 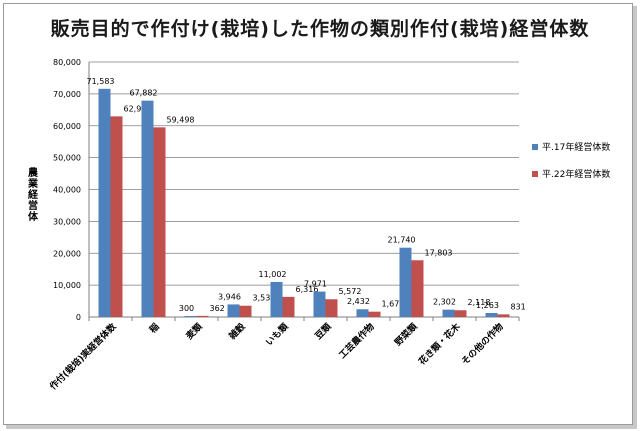 I want to click on legend-swatch-2010, so click(x=535, y=173).